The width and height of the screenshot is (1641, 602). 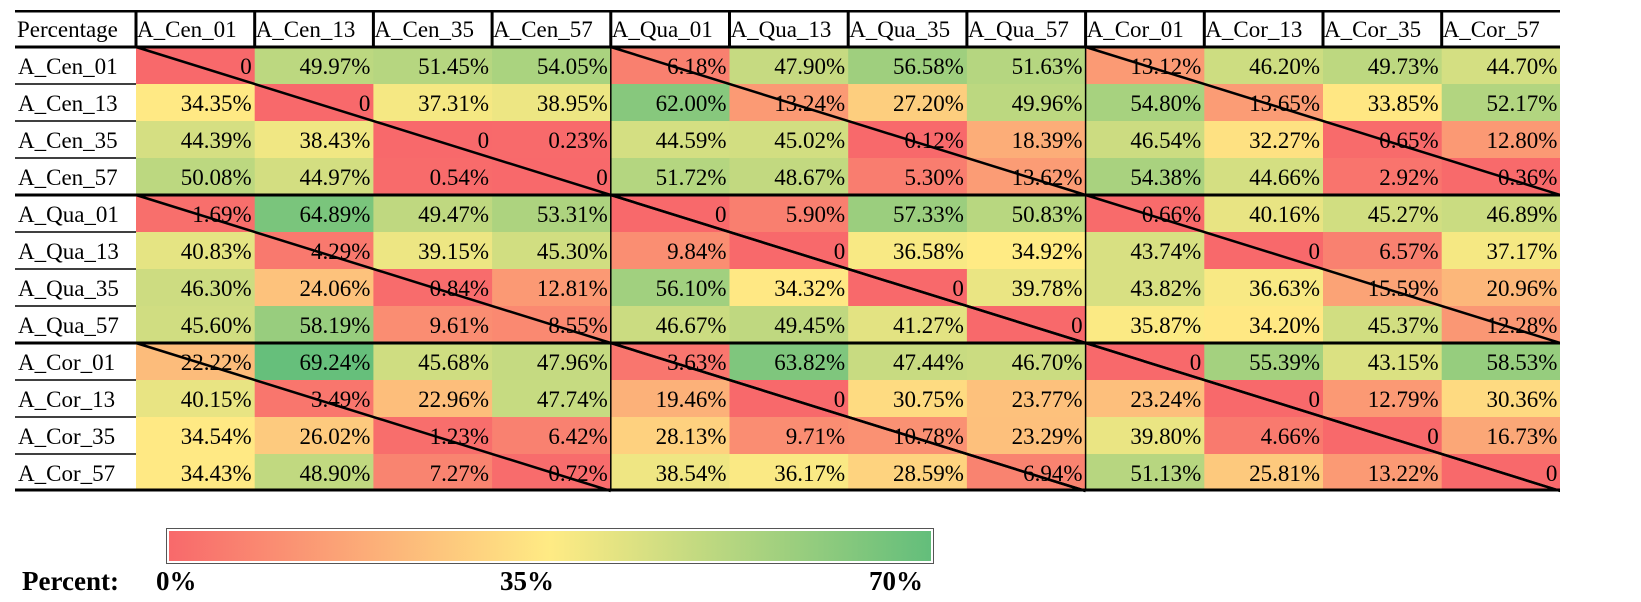 What do you see at coordinates (216, 399) in the screenshot?
I see `cell-value-label: 40.15%` at bounding box center [216, 399].